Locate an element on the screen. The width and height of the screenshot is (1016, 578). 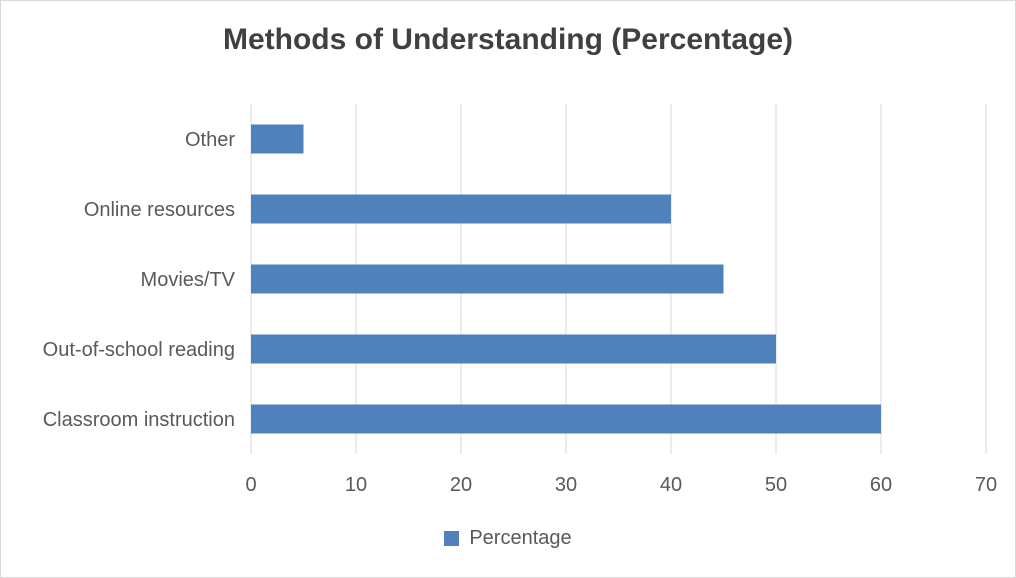
x-tick-40: 40 is located at coordinates (671, 485).